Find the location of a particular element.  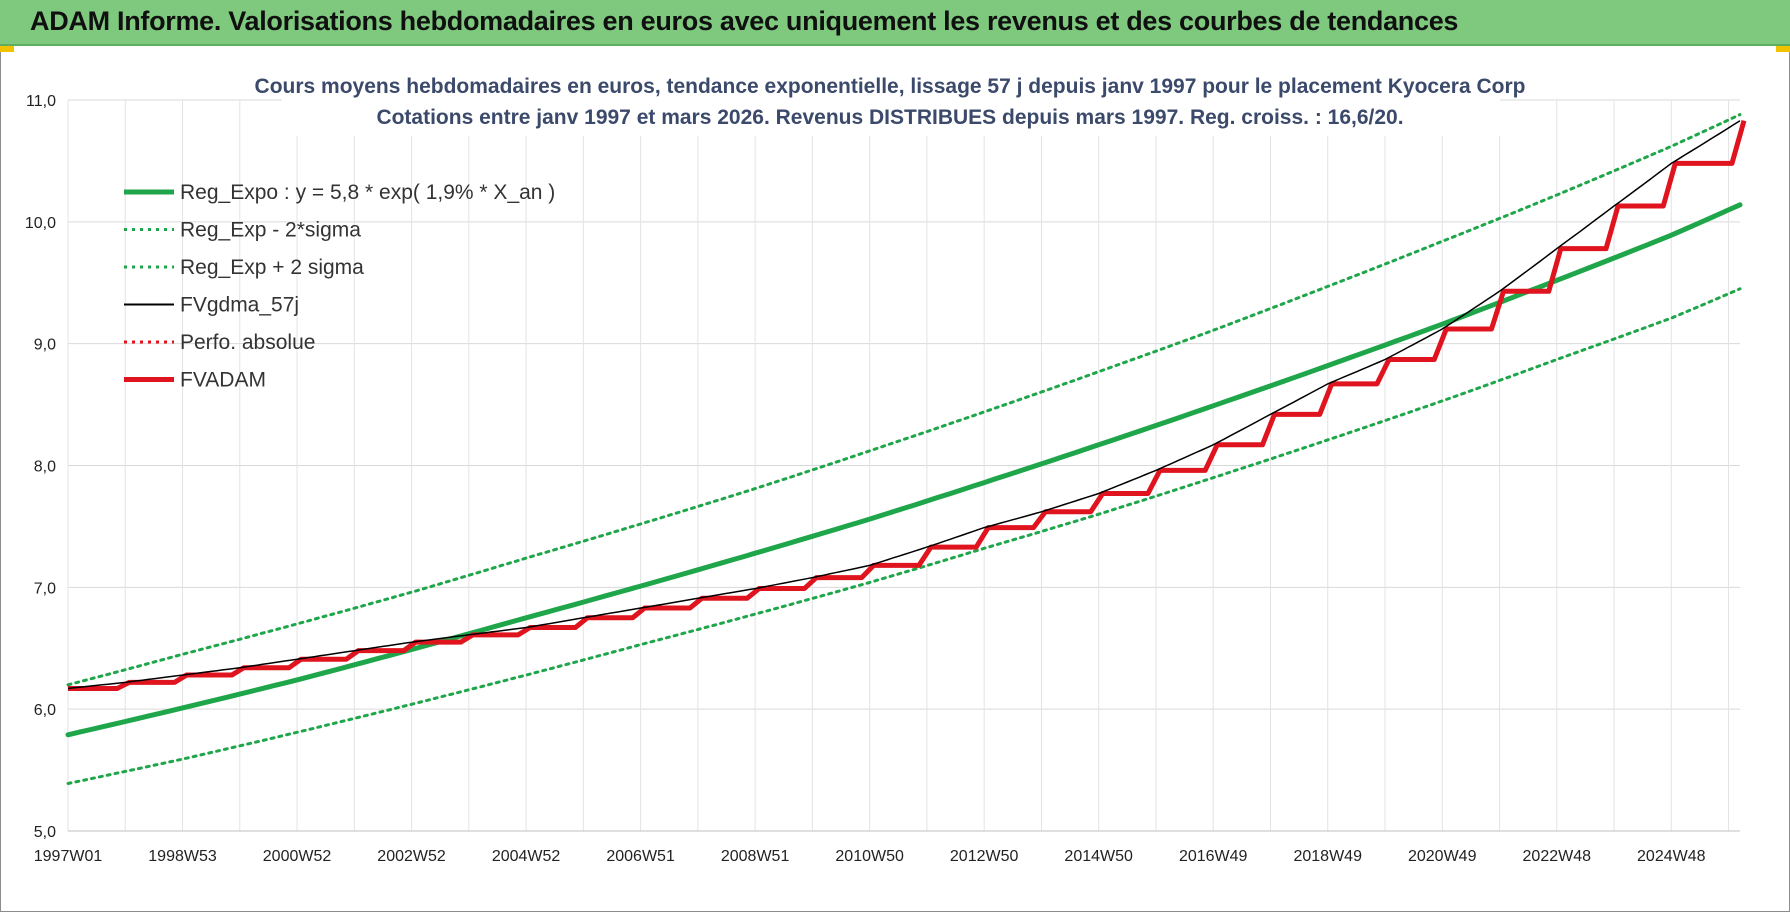

x-tick-label: 2012W50 is located at coordinates (984, 856).